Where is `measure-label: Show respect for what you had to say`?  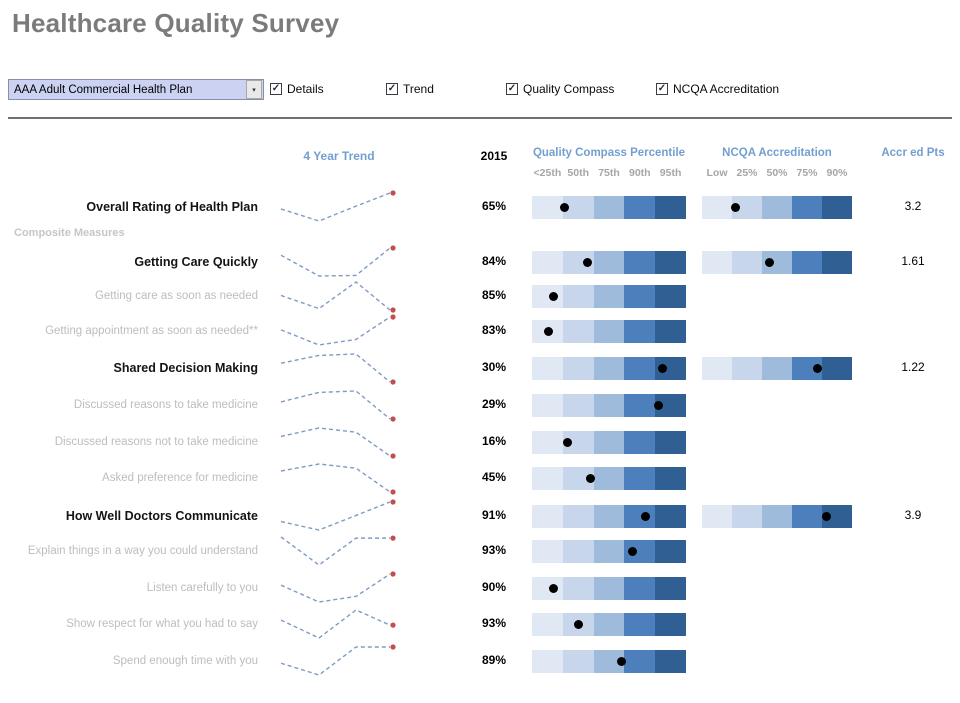 measure-label: Show respect for what you had to say is located at coordinates (162, 624).